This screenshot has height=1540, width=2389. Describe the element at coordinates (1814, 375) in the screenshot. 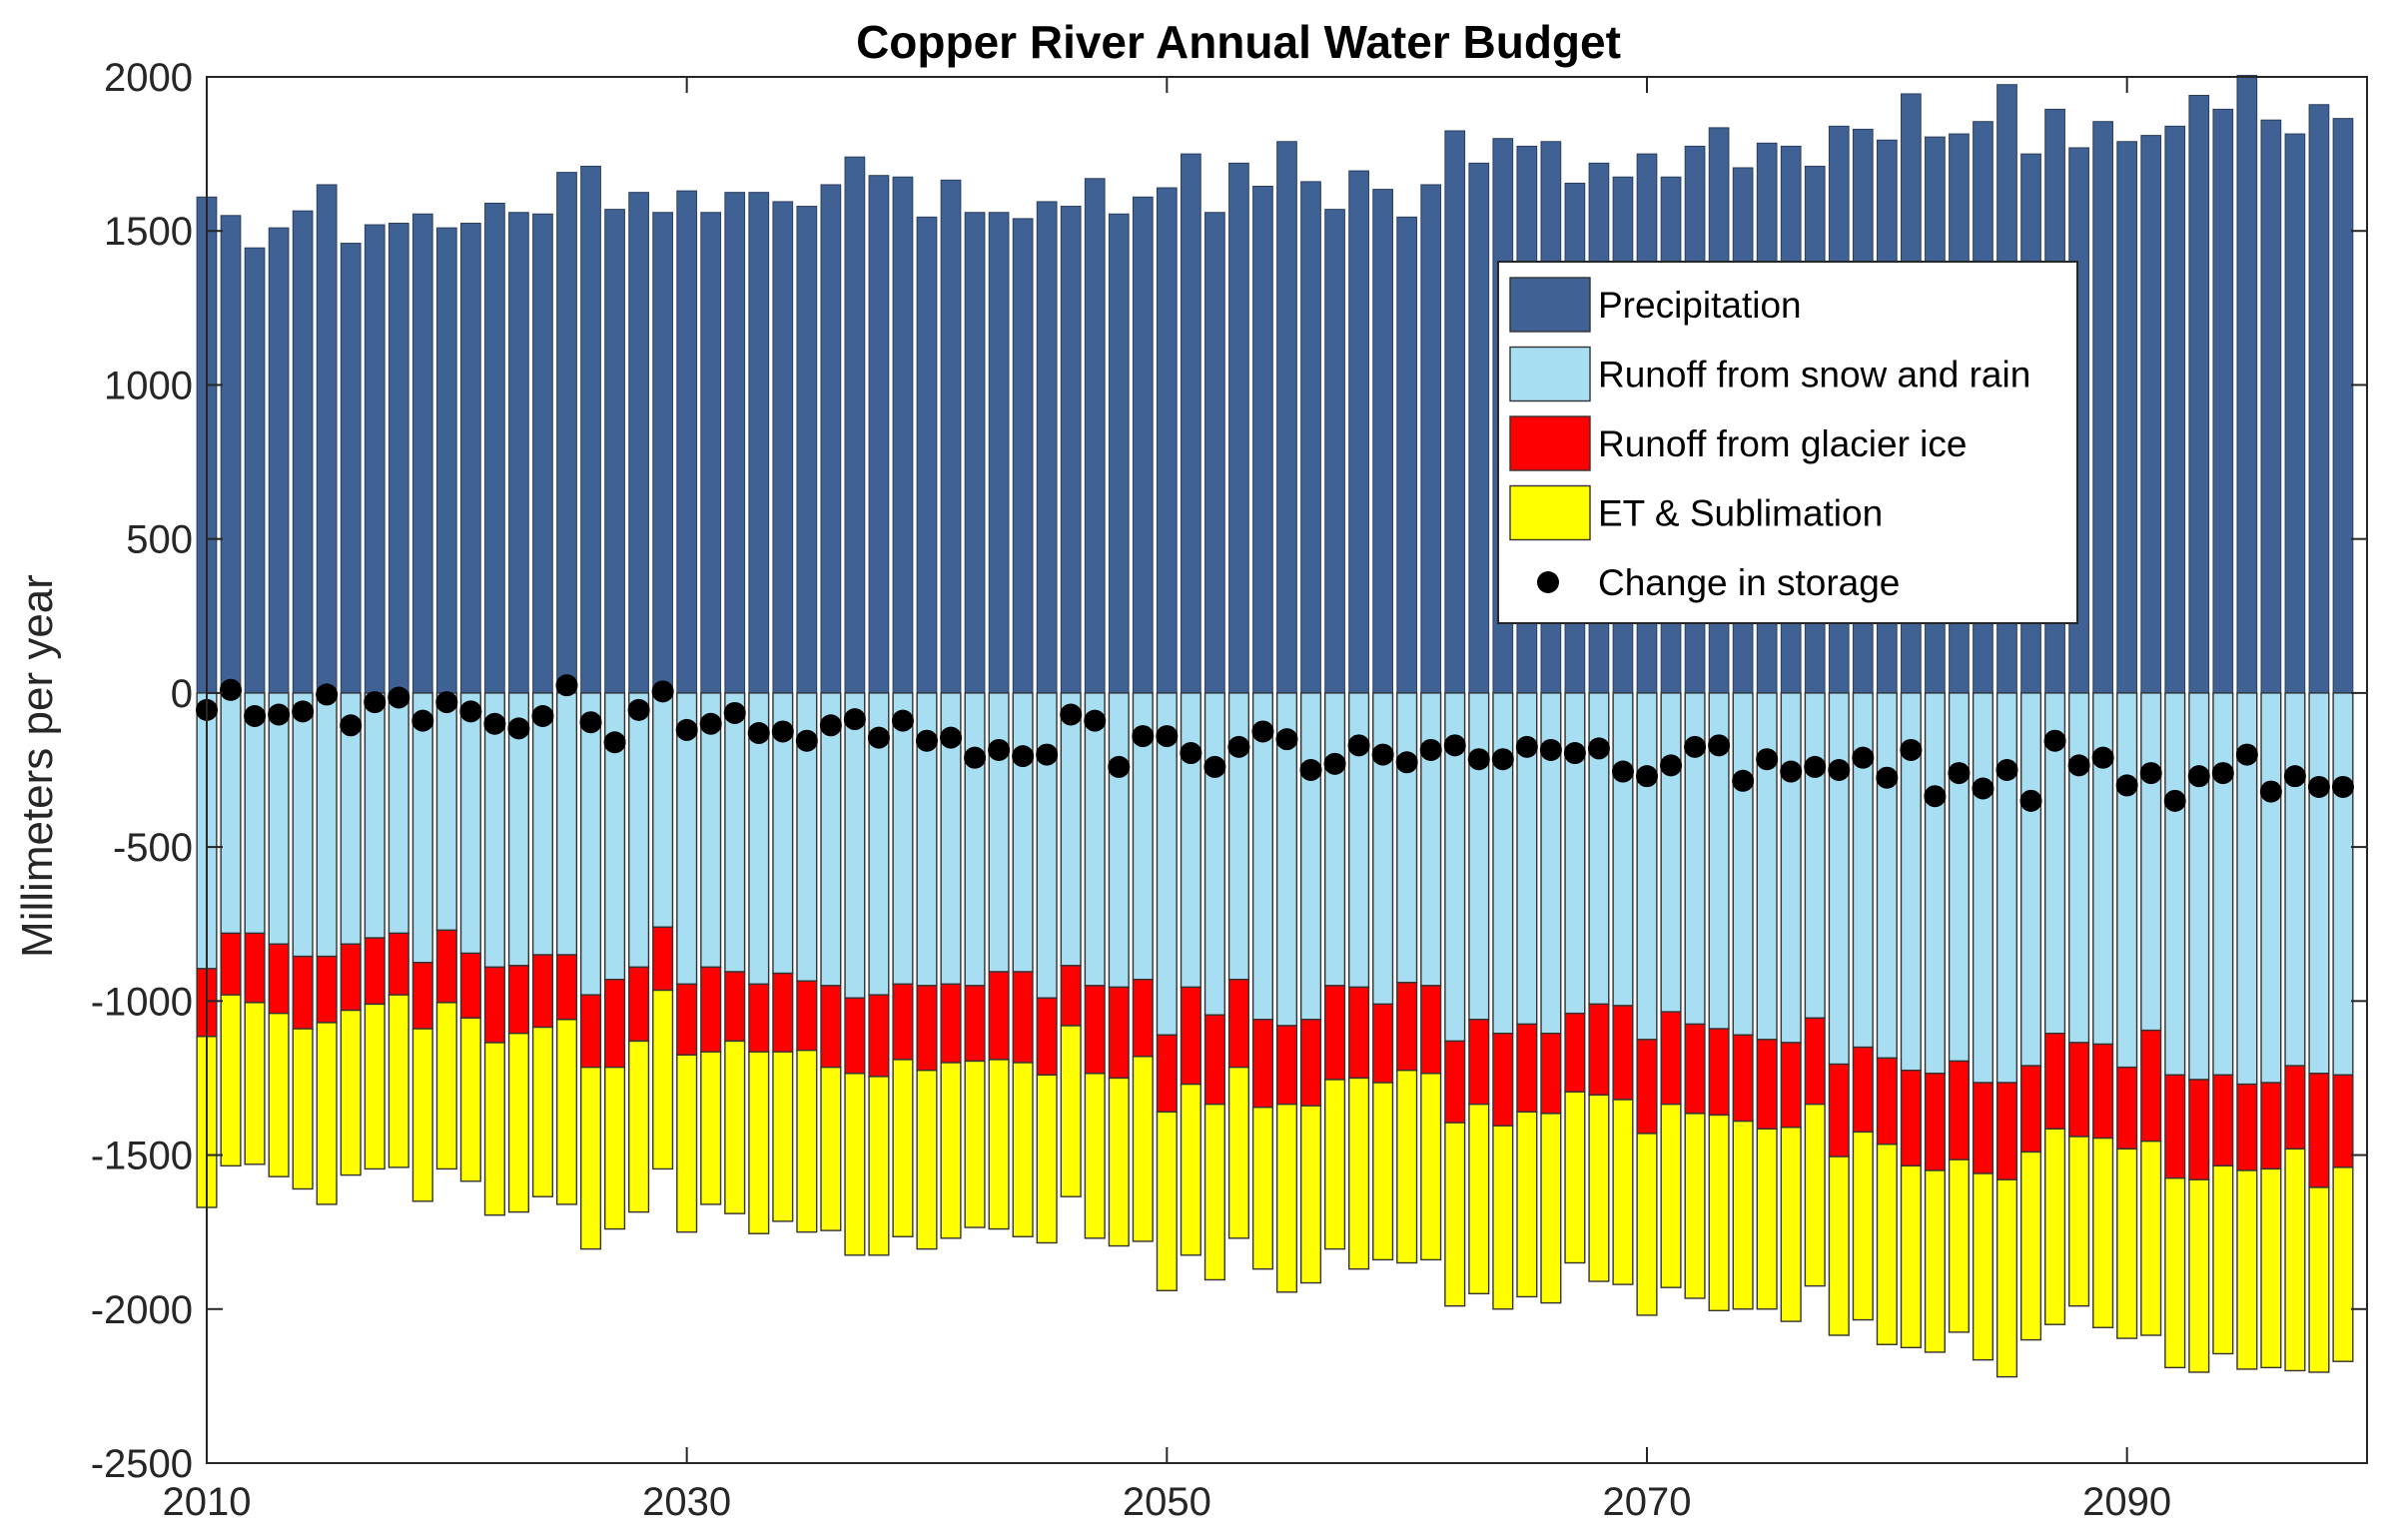

I see `legend-label: Runoff from snow and rain` at that location.